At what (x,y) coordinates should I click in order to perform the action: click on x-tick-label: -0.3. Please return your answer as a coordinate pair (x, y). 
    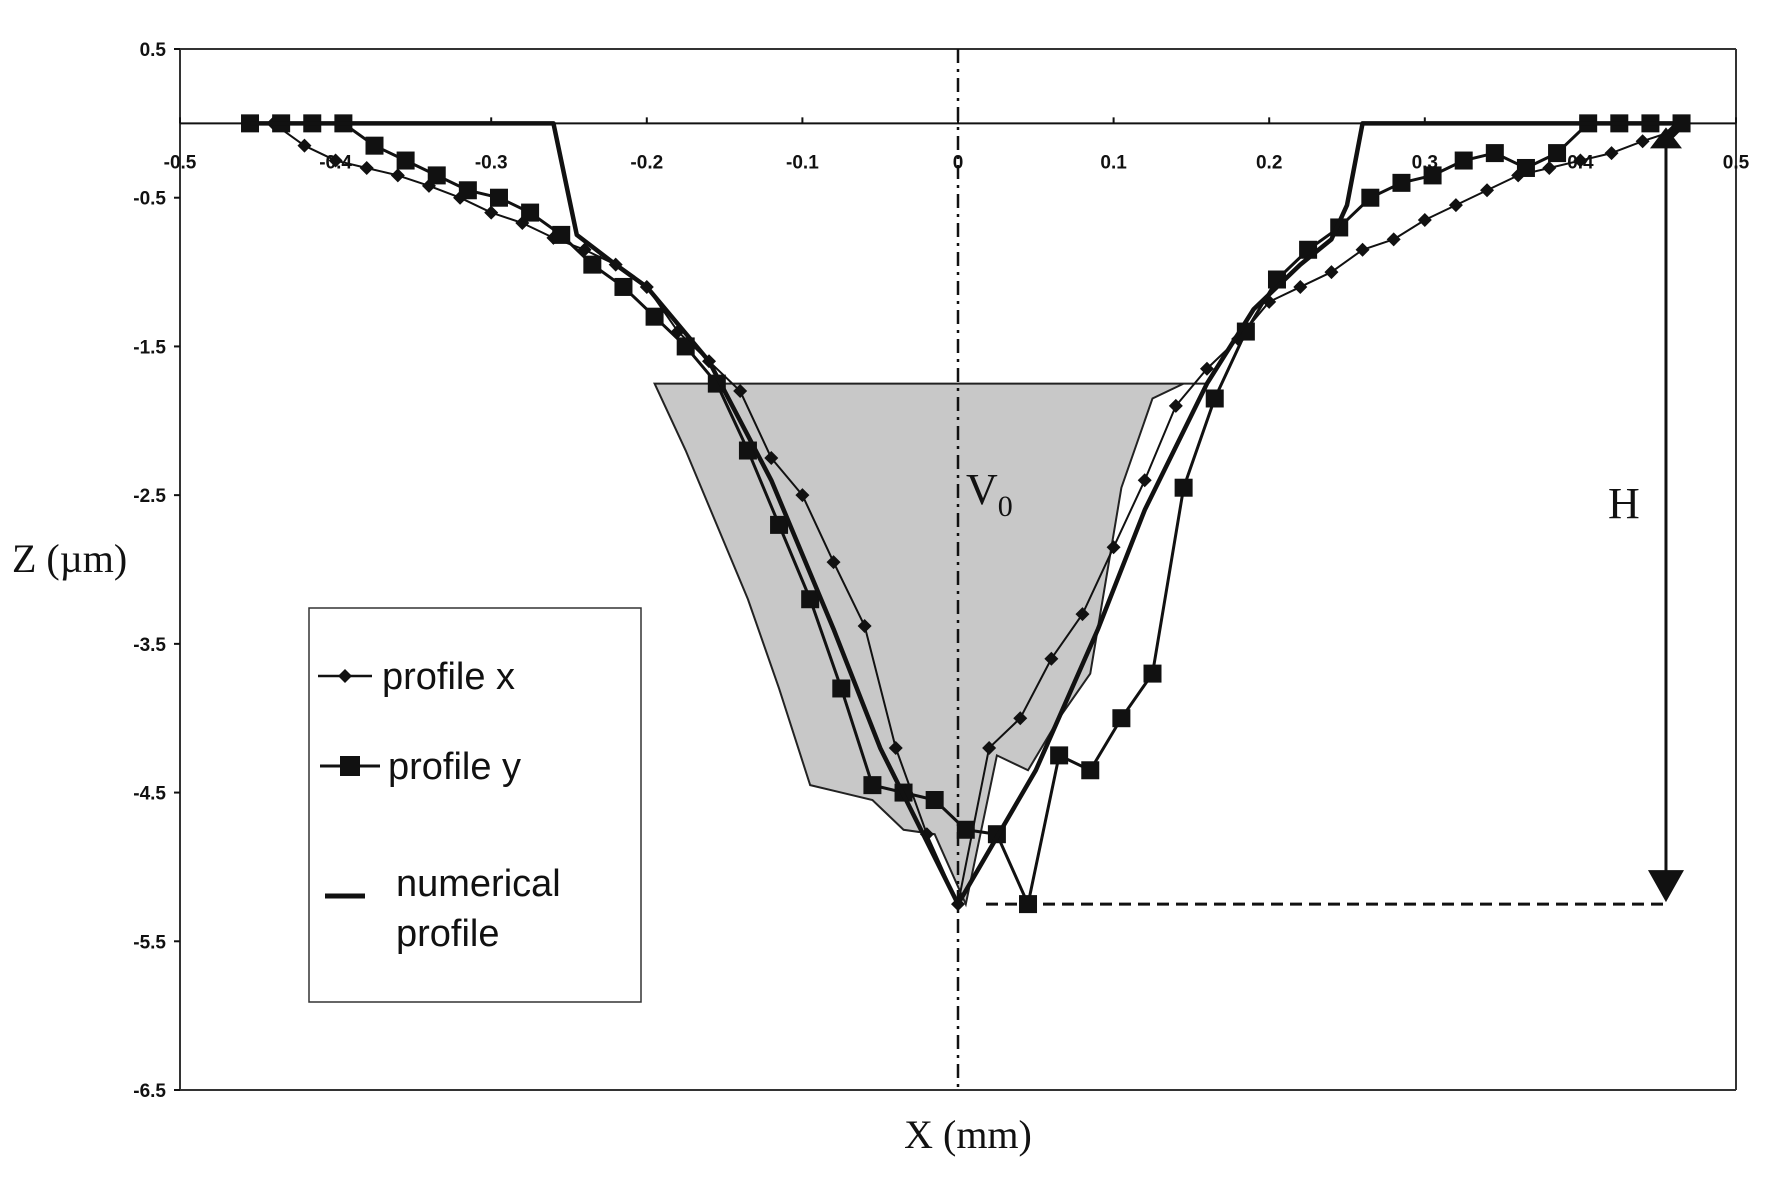
    Looking at the image, I should click on (491, 162).